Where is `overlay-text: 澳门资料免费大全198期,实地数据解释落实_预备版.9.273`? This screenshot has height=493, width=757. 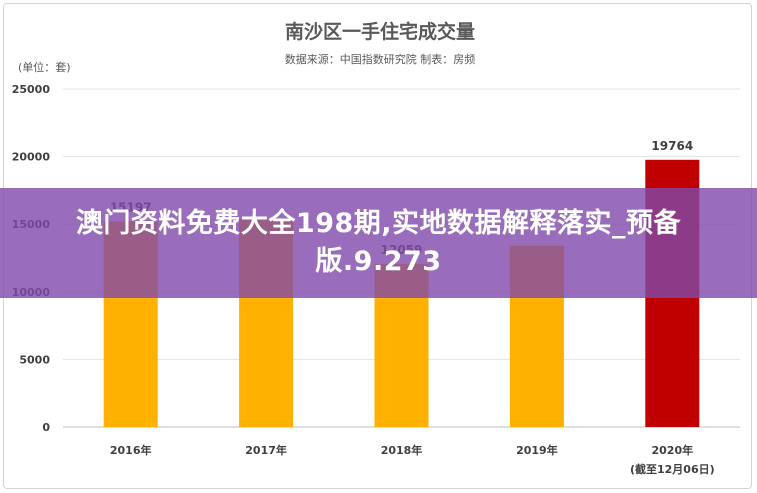 overlay-text: 澳门资料免费大全198期,实地数据解释落实_预备版.9.273 is located at coordinates (378, 242).